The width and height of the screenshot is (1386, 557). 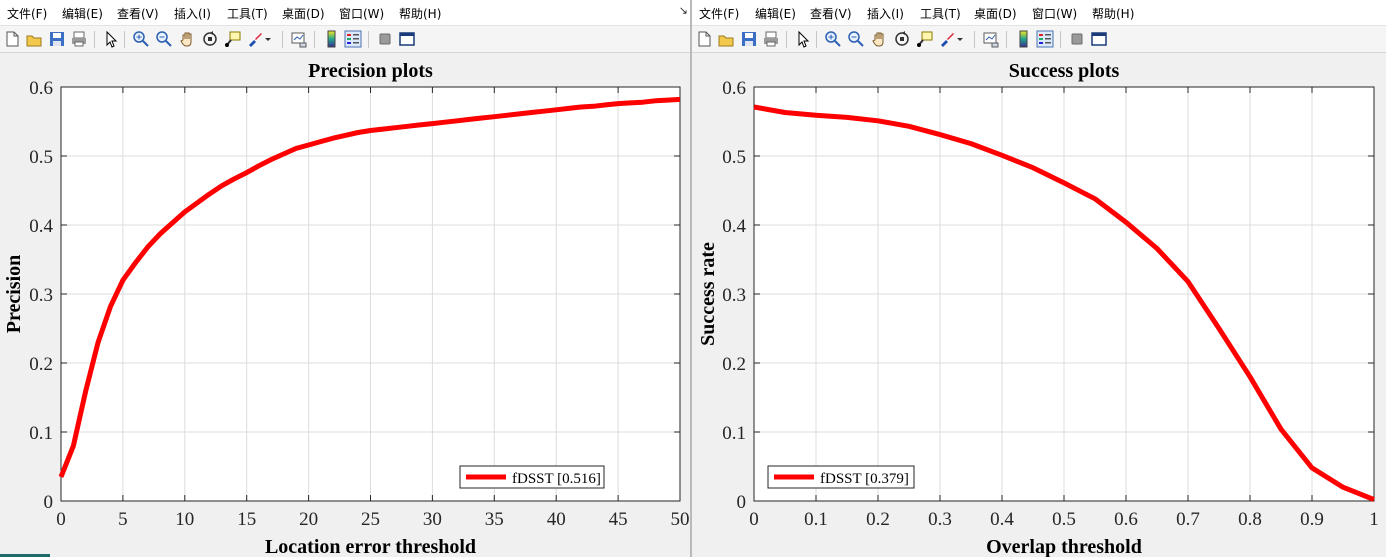 What do you see at coordinates (532, 477) in the screenshot?
I see `legend: fDSST [0.516]` at bounding box center [532, 477].